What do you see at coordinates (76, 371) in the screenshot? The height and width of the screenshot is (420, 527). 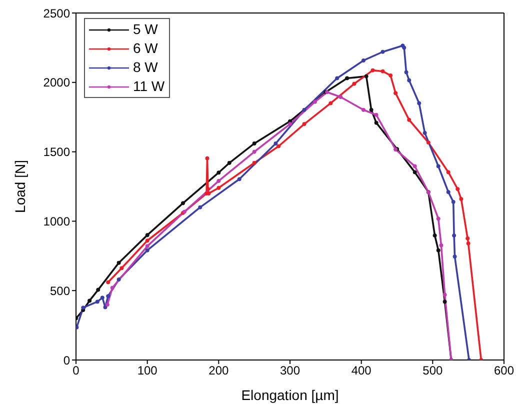 I see `x-tick-label: 0` at bounding box center [76, 371].